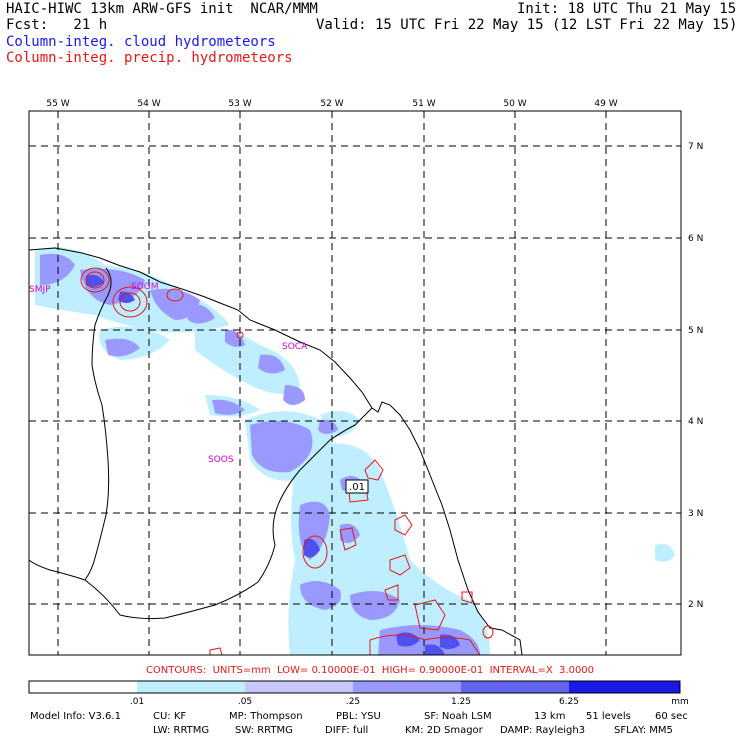 This screenshot has width=740, height=740. Describe the element at coordinates (70, 424) in the screenshot. I see `suriname-french-guiana-border` at that location.